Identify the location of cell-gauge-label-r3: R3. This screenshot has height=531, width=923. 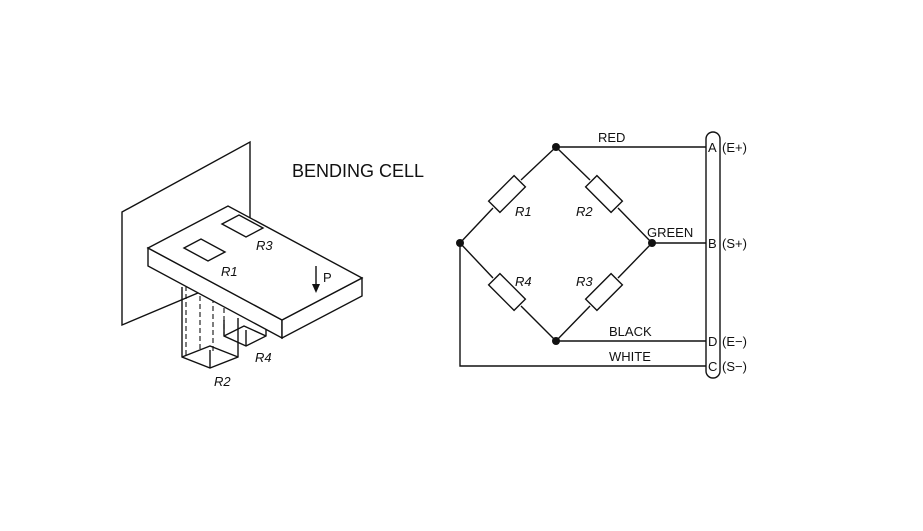
(264, 245).